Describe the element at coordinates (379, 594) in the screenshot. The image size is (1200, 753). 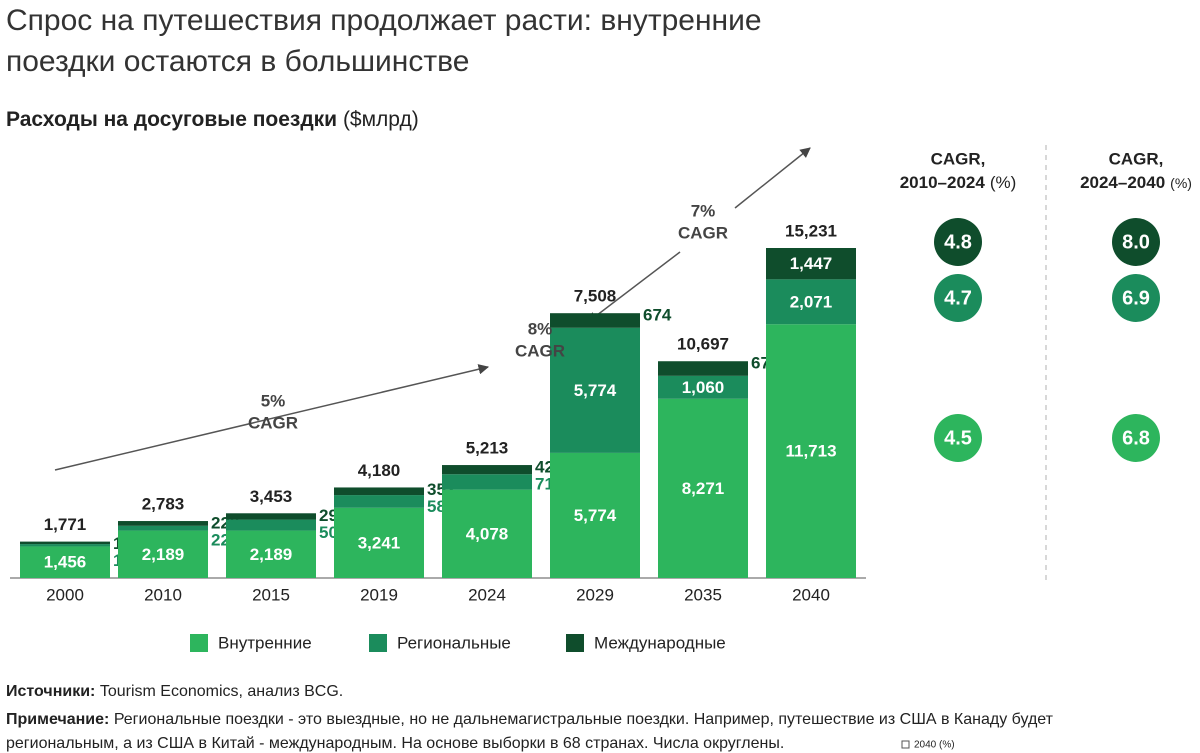
I see `x-tick-label: 2019` at that location.